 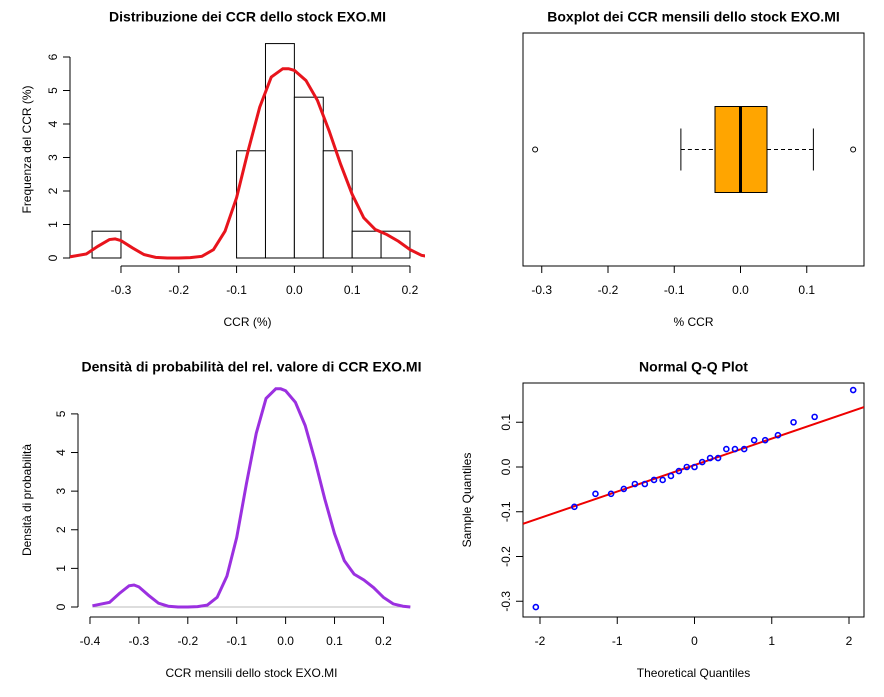 I want to click on y-axis-label: Frequenza del CCR (%), so click(x=27, y=149).